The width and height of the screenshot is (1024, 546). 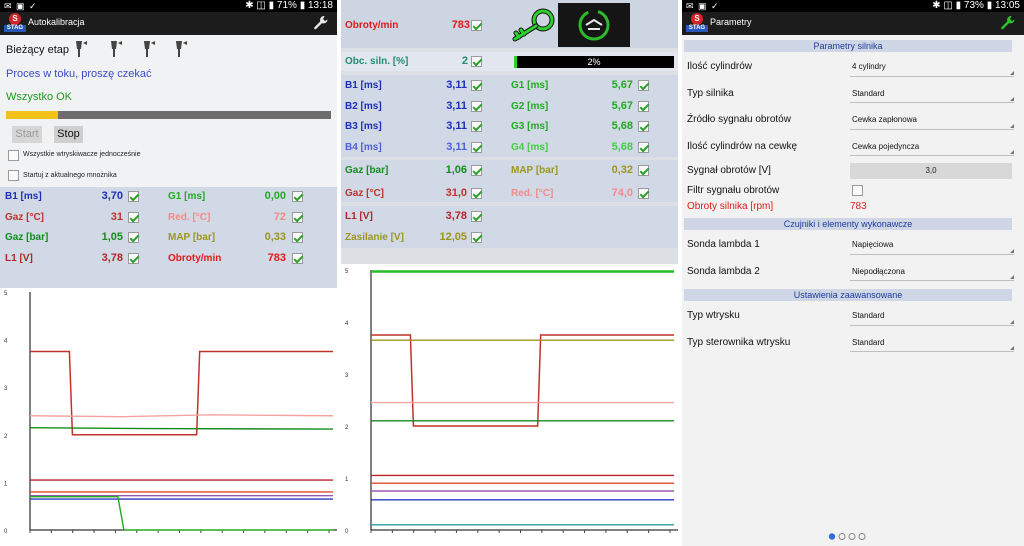 What do you see at coordinates (79, 74) in the screenshot?
I see `process-text: Proces w toku, proszę czekać` at bounding box center [79, 74].